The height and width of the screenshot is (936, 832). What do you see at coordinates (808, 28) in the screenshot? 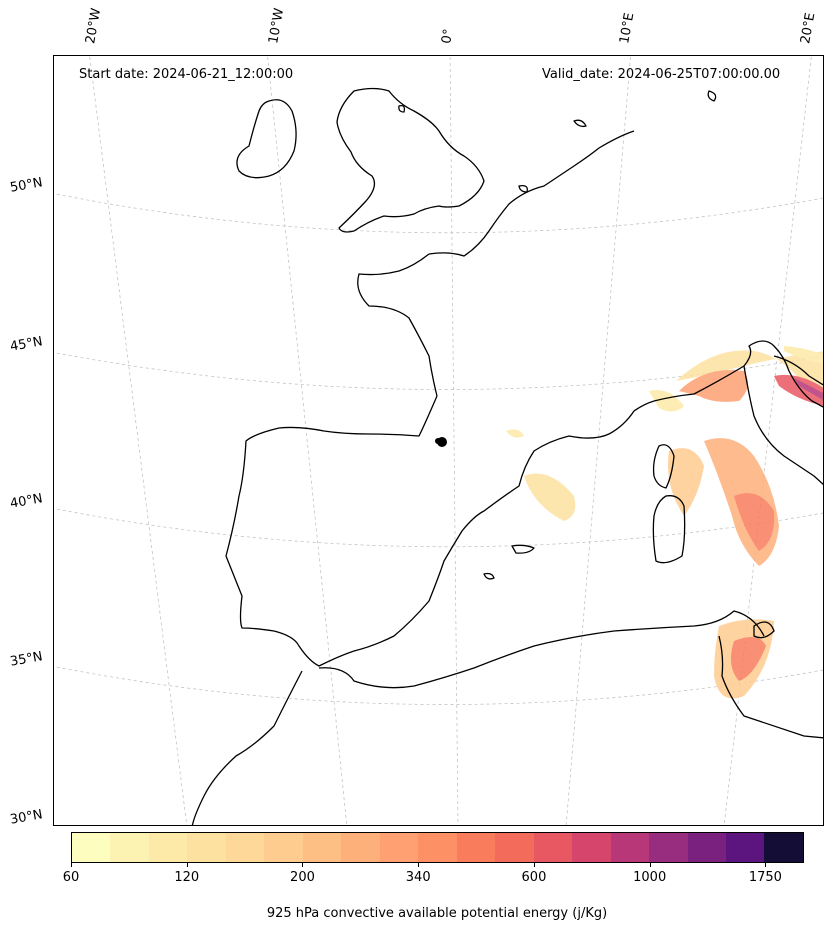
I see `lon-label-20e: 20°E` at bounding box center [808, 28].